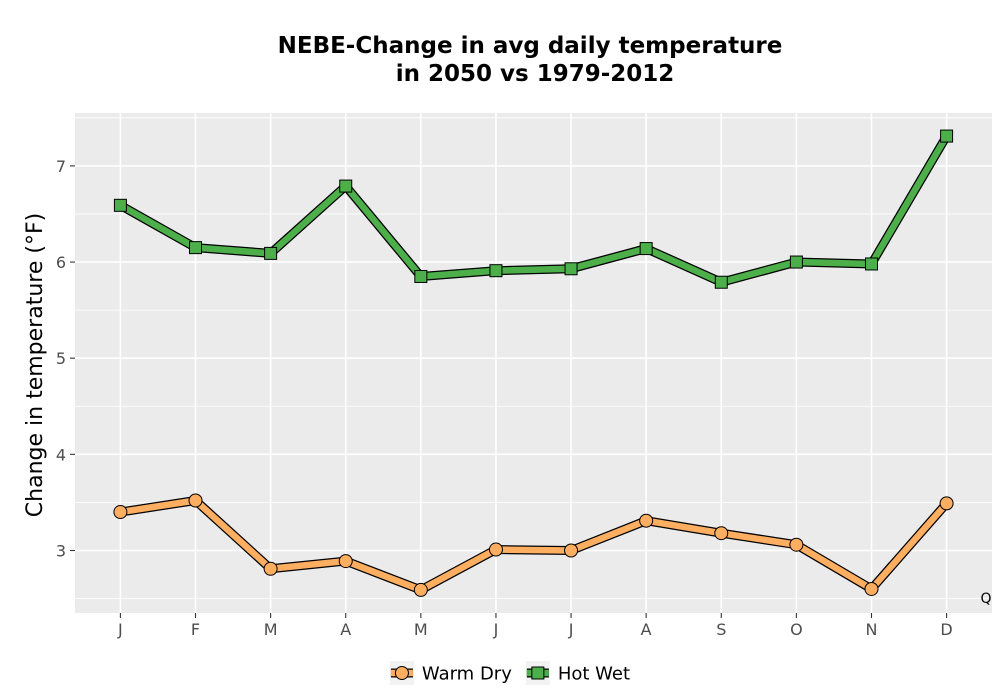 The height and width of the screenshot is (700, 1000). I want to click on series-line-warm-dry, so click(533, 545).